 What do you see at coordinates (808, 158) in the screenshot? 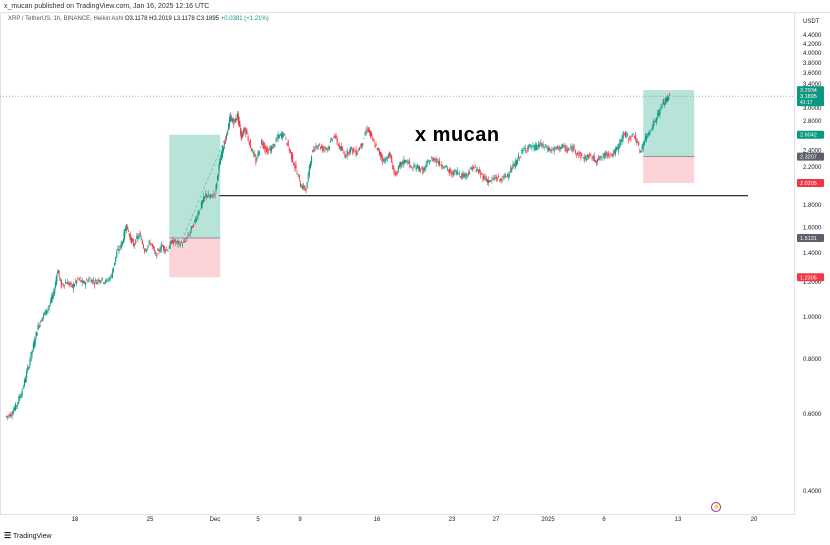
I see `price-tag-value: 2.3207` at bounding box center [808, 158].